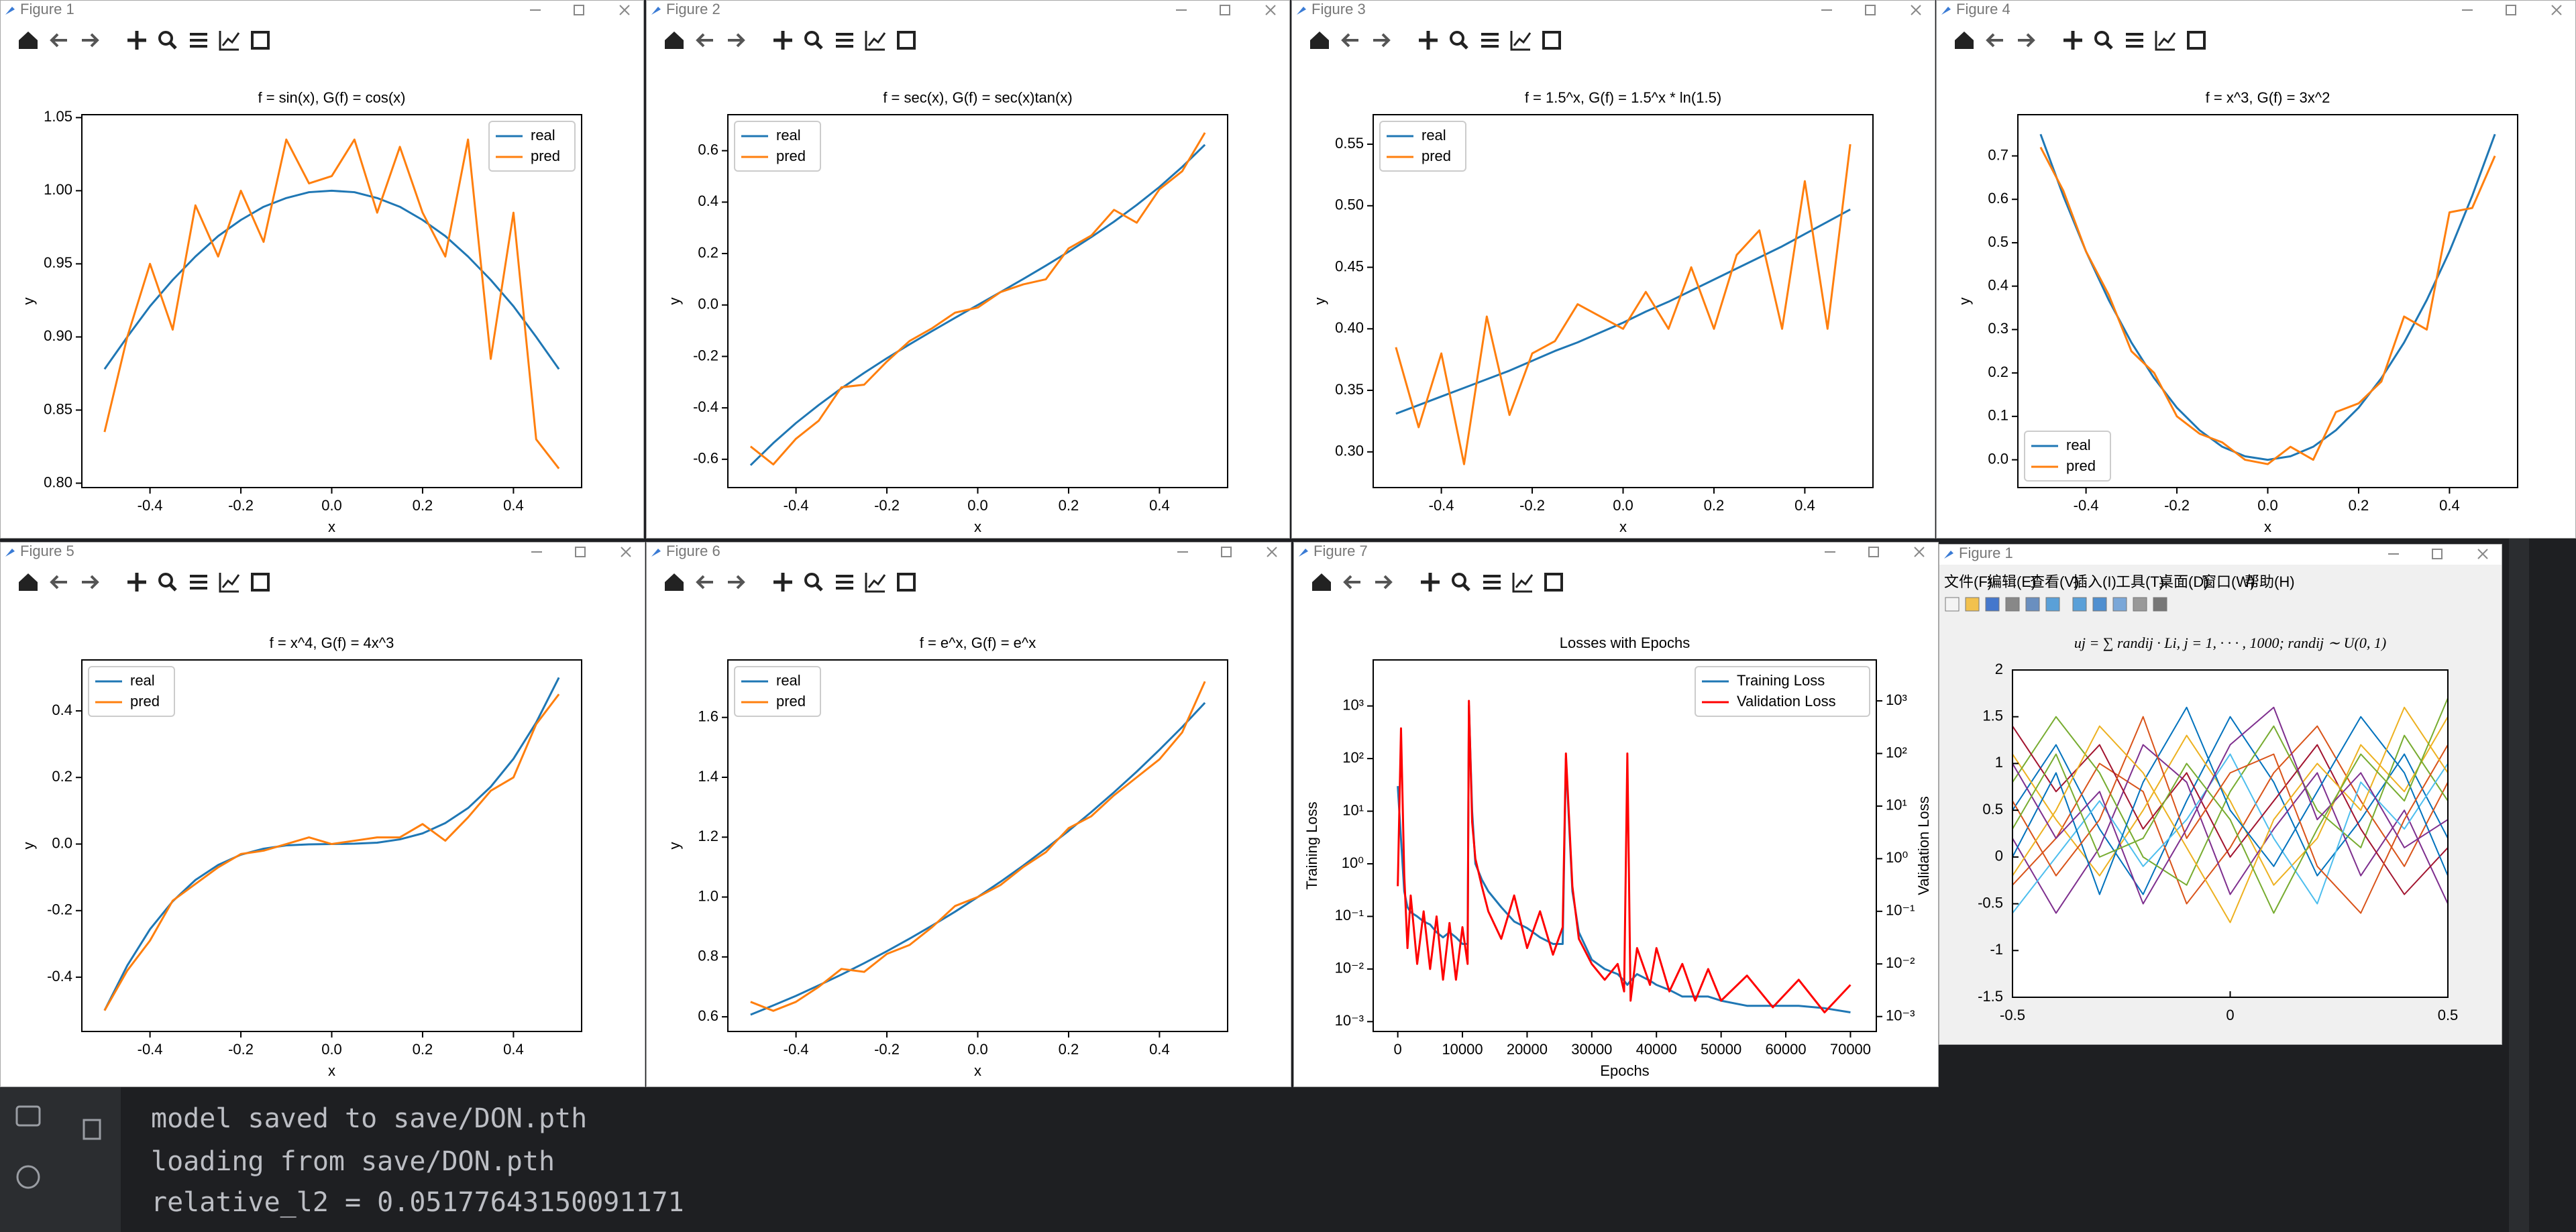  What do you see at coordinates (2184, 581) in the screenshot?
I see `menu-item: 桌面(D)` at bounding box center [2184, 581].